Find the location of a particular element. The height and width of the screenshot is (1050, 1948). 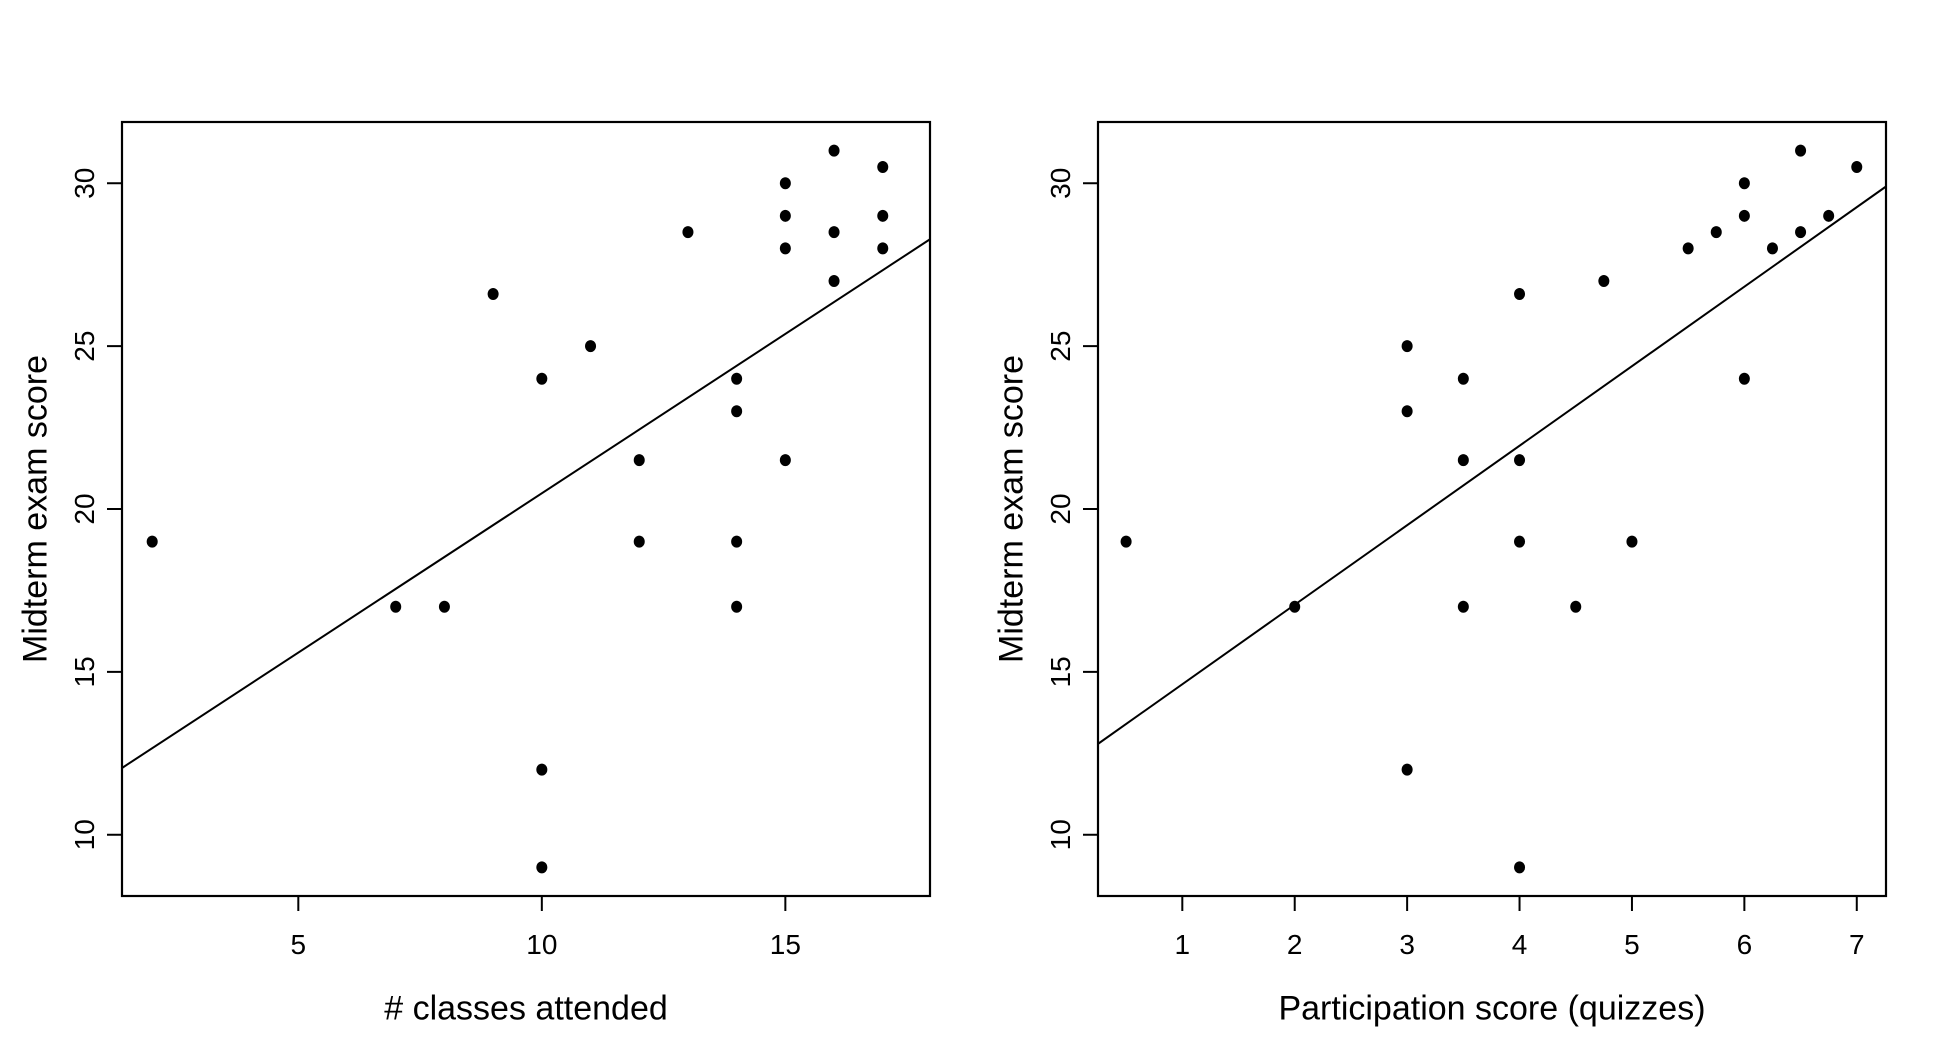

x-tick-label: 10 is located at coordinates (541, 944).